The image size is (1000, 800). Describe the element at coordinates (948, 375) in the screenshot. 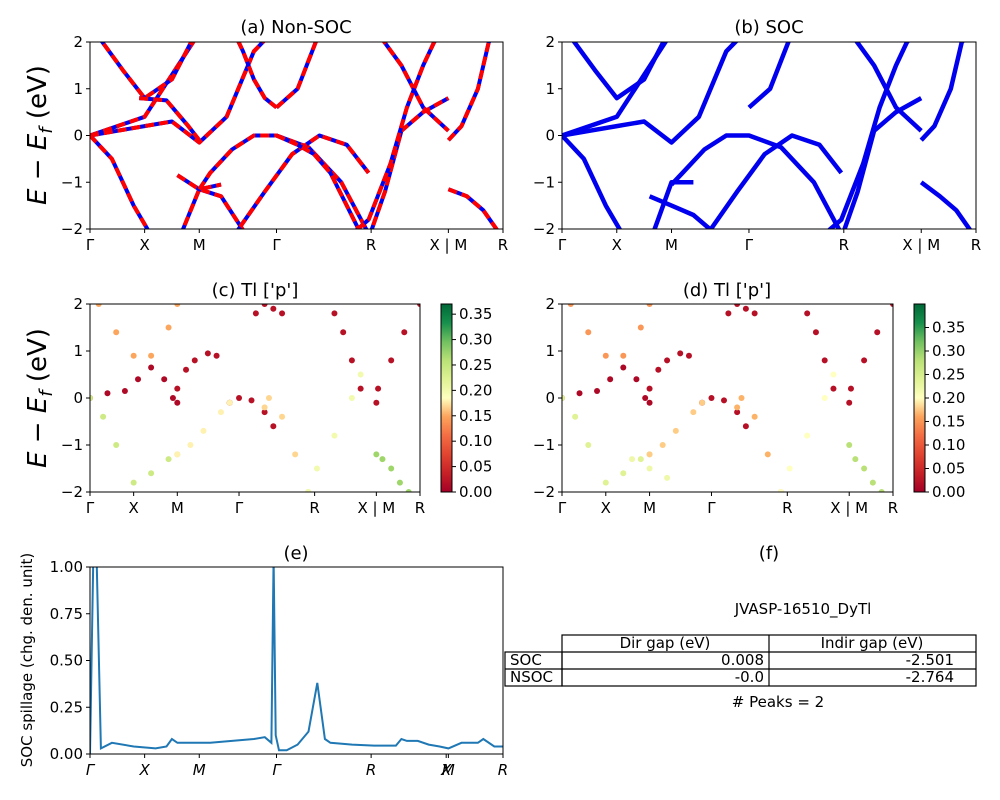

I see `colorbar-tick-label: 0.25` at that location.